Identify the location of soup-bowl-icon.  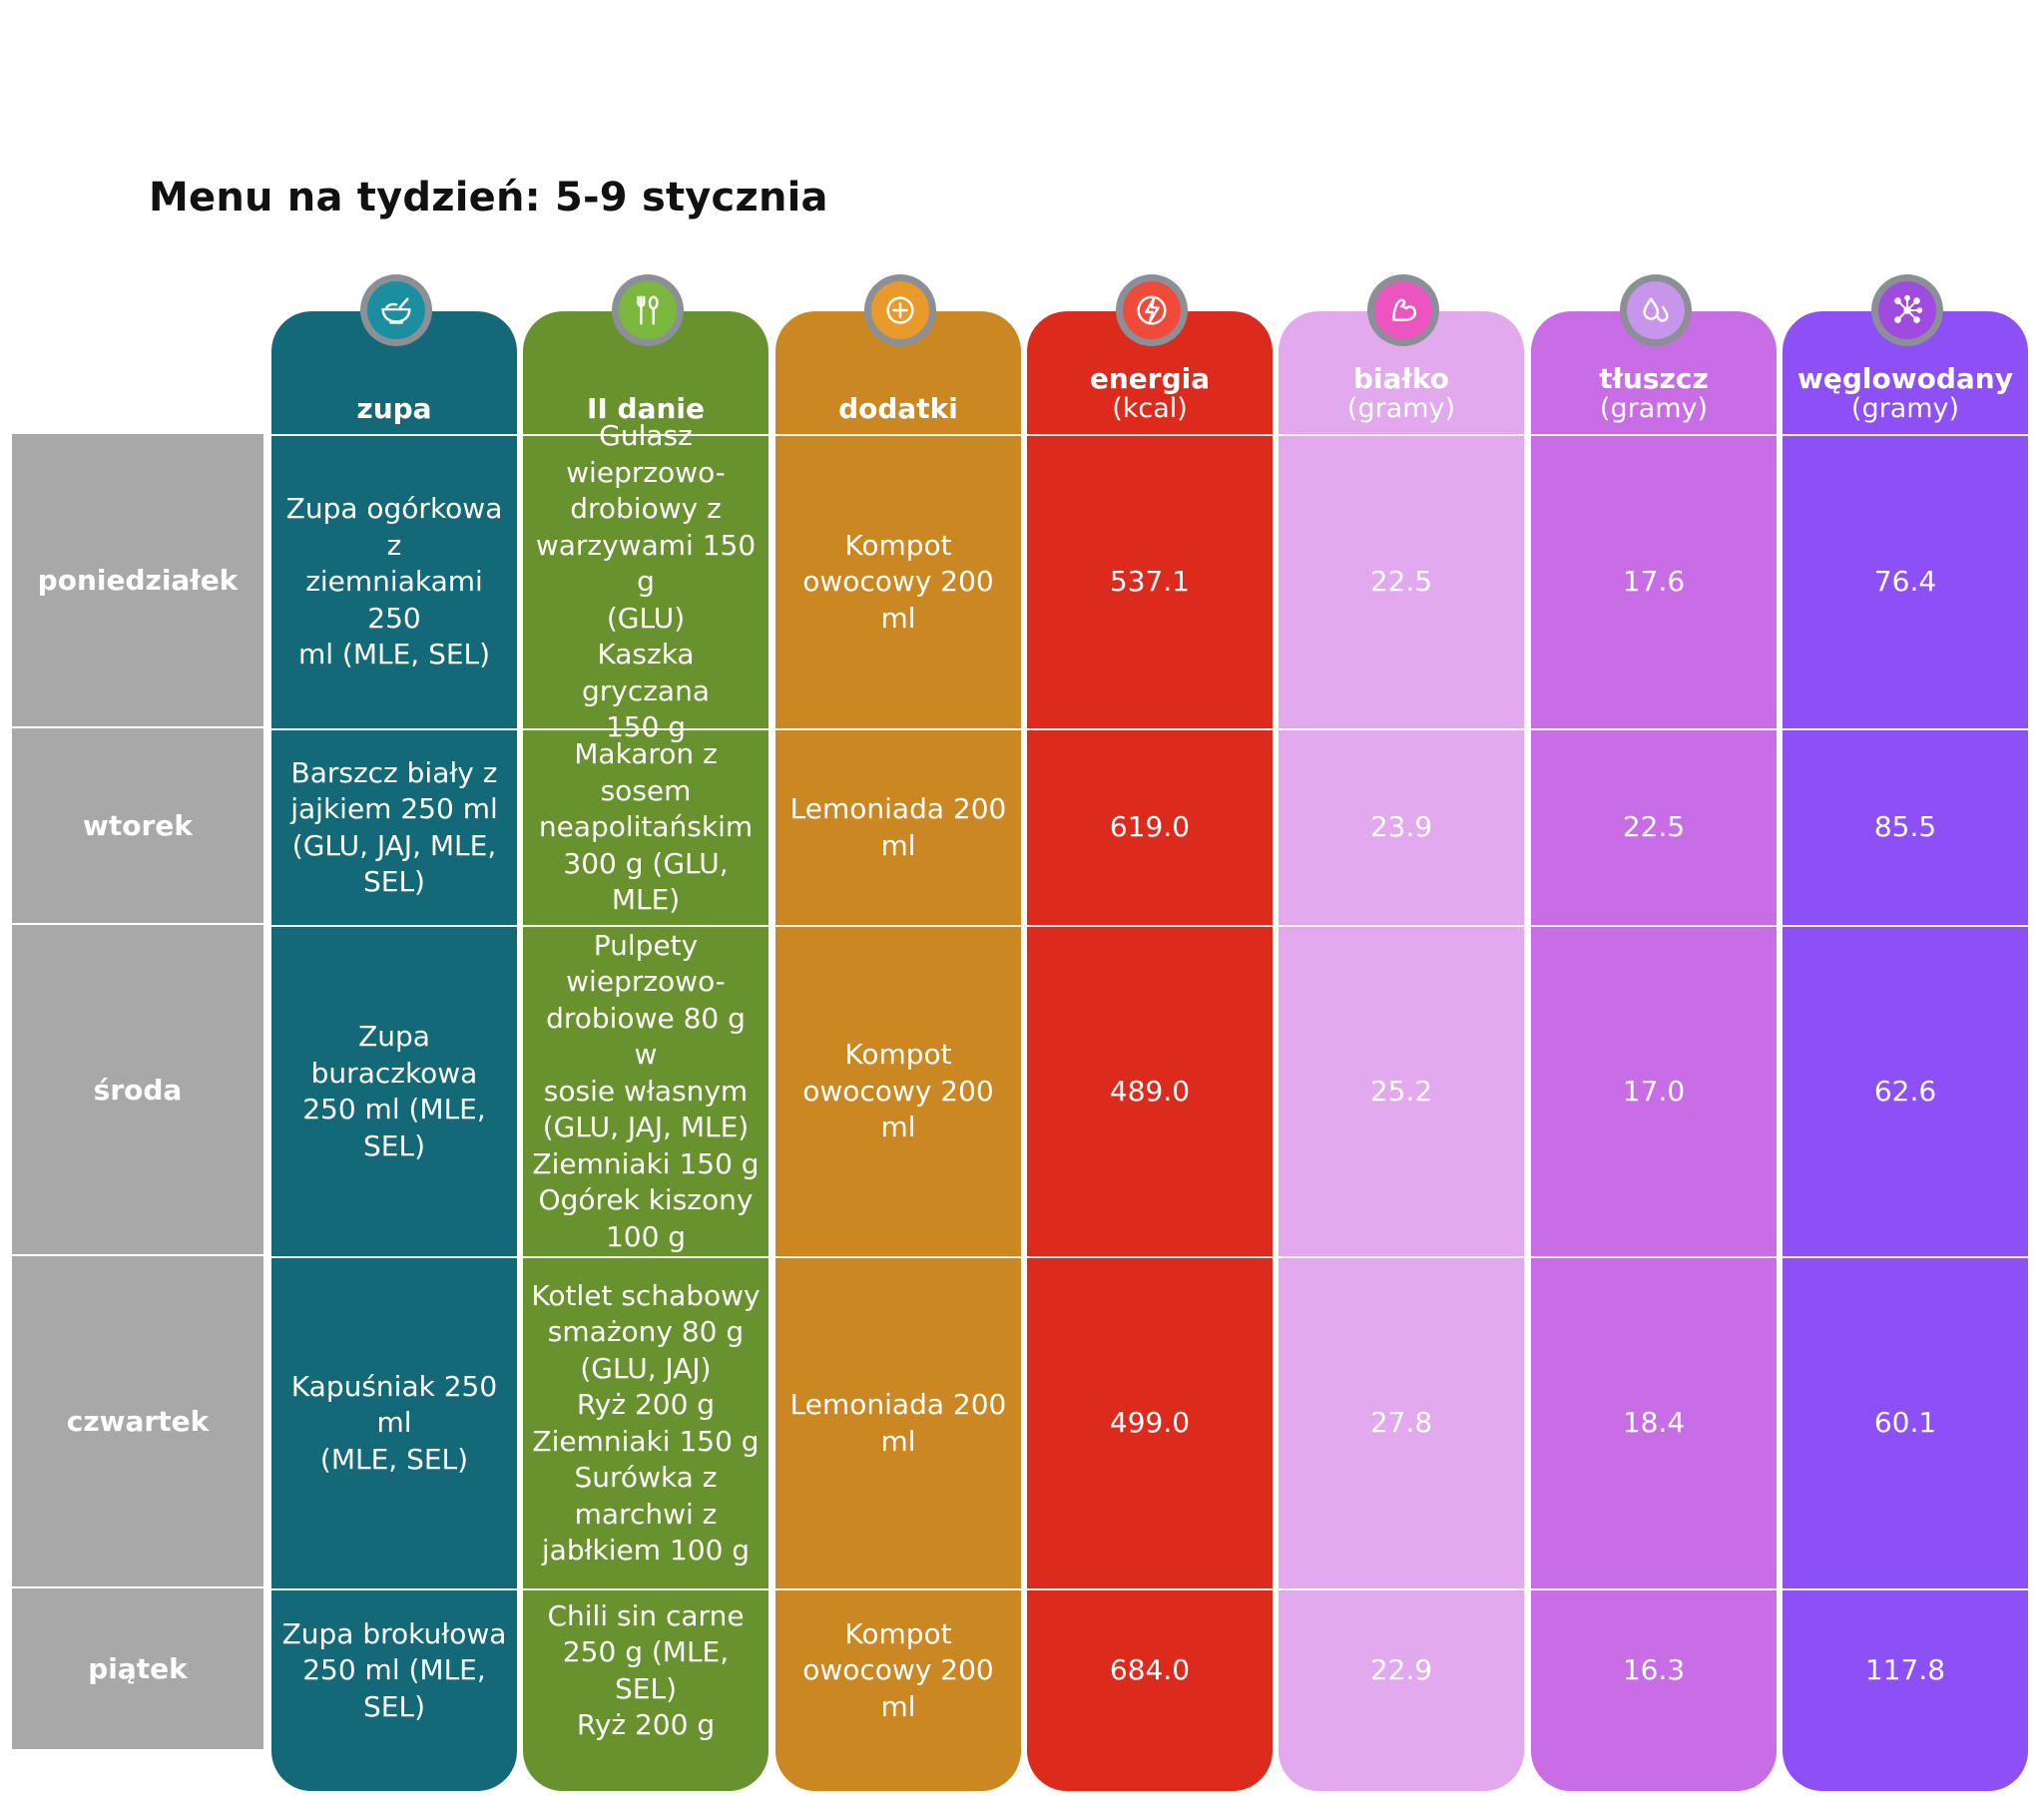
(396, 310).